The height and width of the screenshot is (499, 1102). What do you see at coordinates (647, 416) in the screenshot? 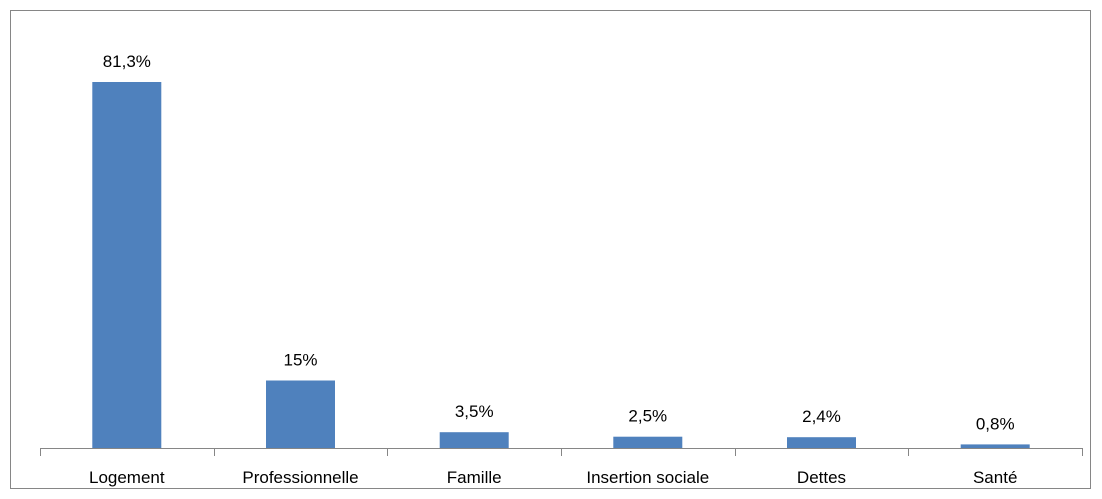
I see `data-label-4: 2,5%` at bounding box center [647, 416].